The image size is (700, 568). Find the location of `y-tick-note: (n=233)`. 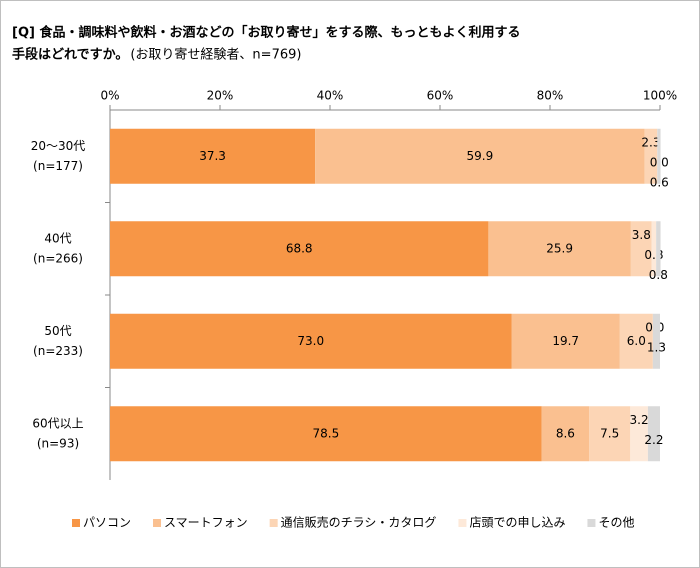

y-tick-note: (n=233) is located at coordinates (58, 351).